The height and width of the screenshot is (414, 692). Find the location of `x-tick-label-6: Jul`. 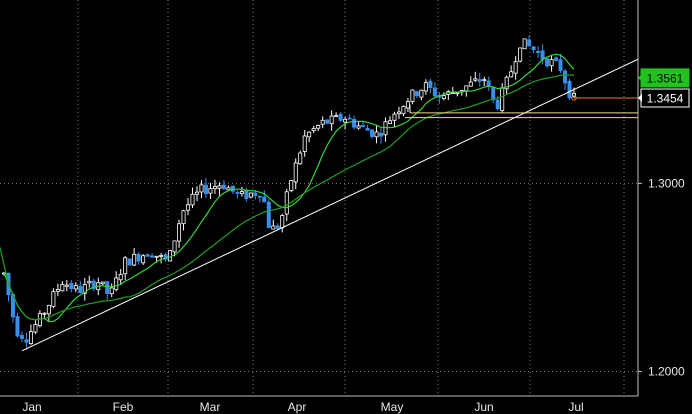

x-tick-label-6: Jul is located at coordinates (575, 407).